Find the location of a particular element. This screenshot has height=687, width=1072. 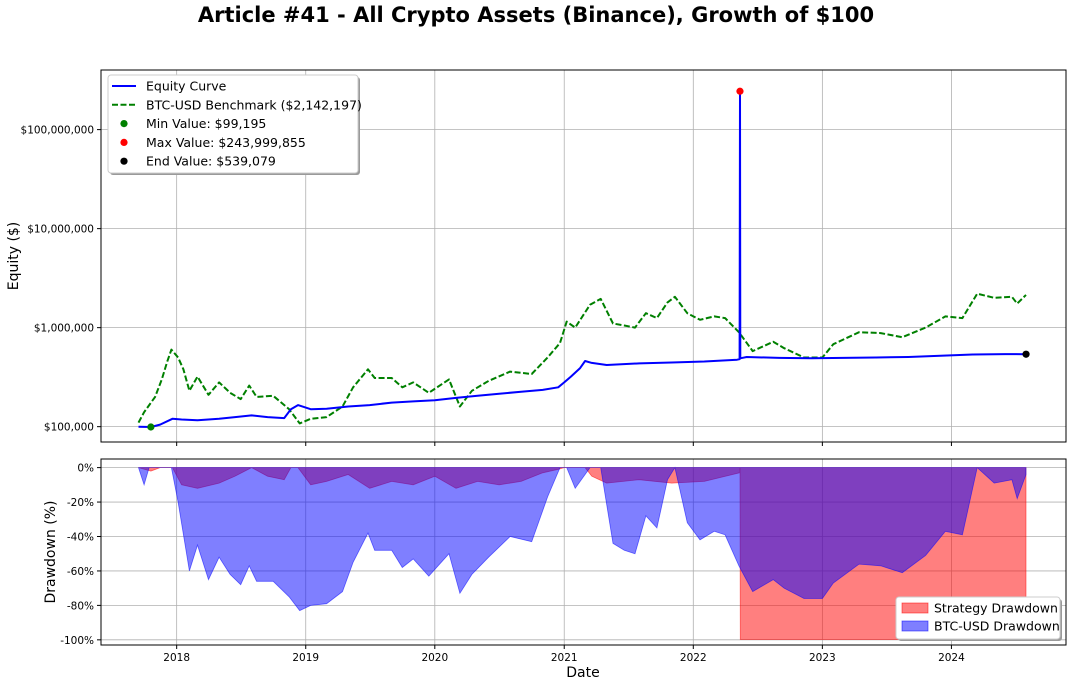

drawdown-y-tick-label: -40% is located at coordinates (80, 538).